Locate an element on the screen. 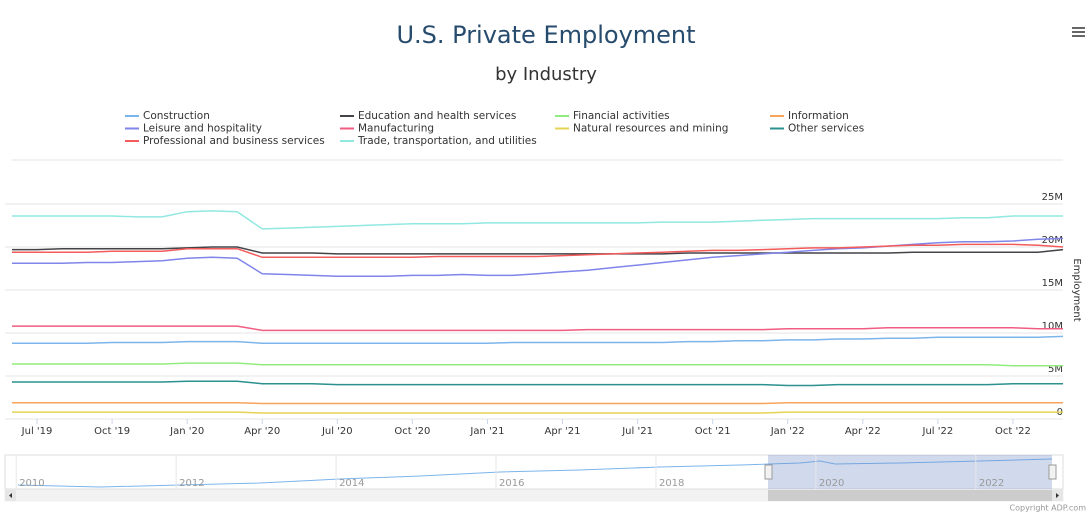  y-tick-label: 25M is located at coordinates (1052, 197).